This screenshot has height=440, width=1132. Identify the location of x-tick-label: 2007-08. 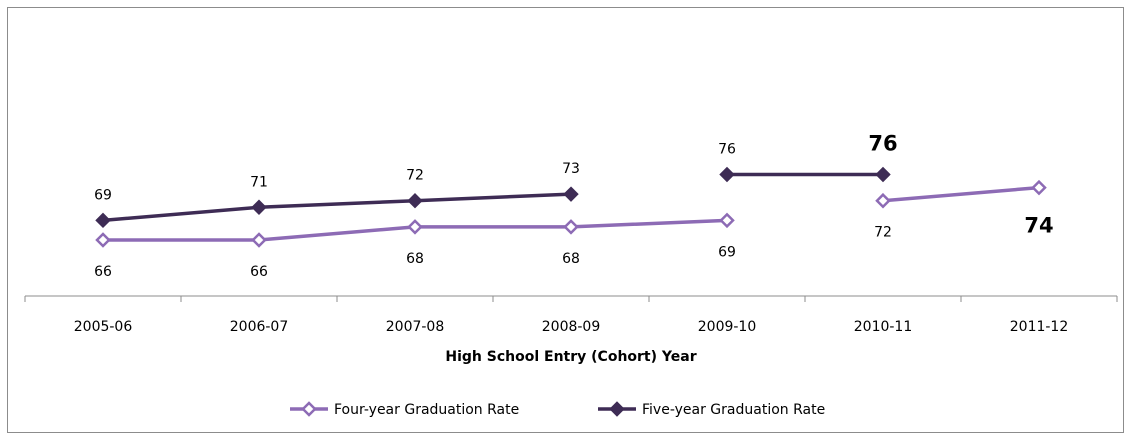
(415, 327).